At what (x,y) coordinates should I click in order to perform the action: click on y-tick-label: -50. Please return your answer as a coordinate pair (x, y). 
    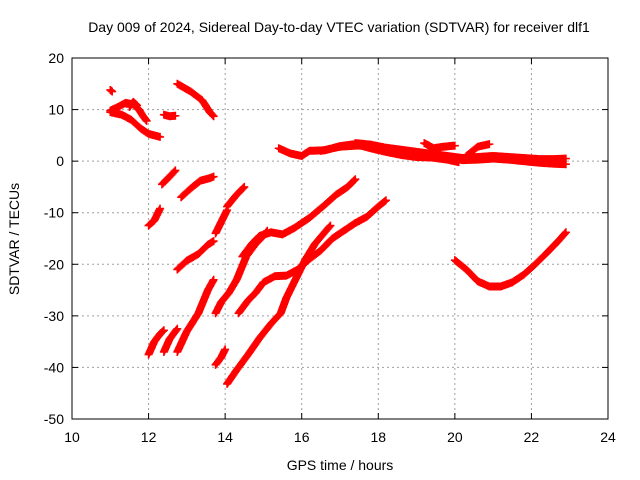
    Looking at the image, I should click on (54, 419).